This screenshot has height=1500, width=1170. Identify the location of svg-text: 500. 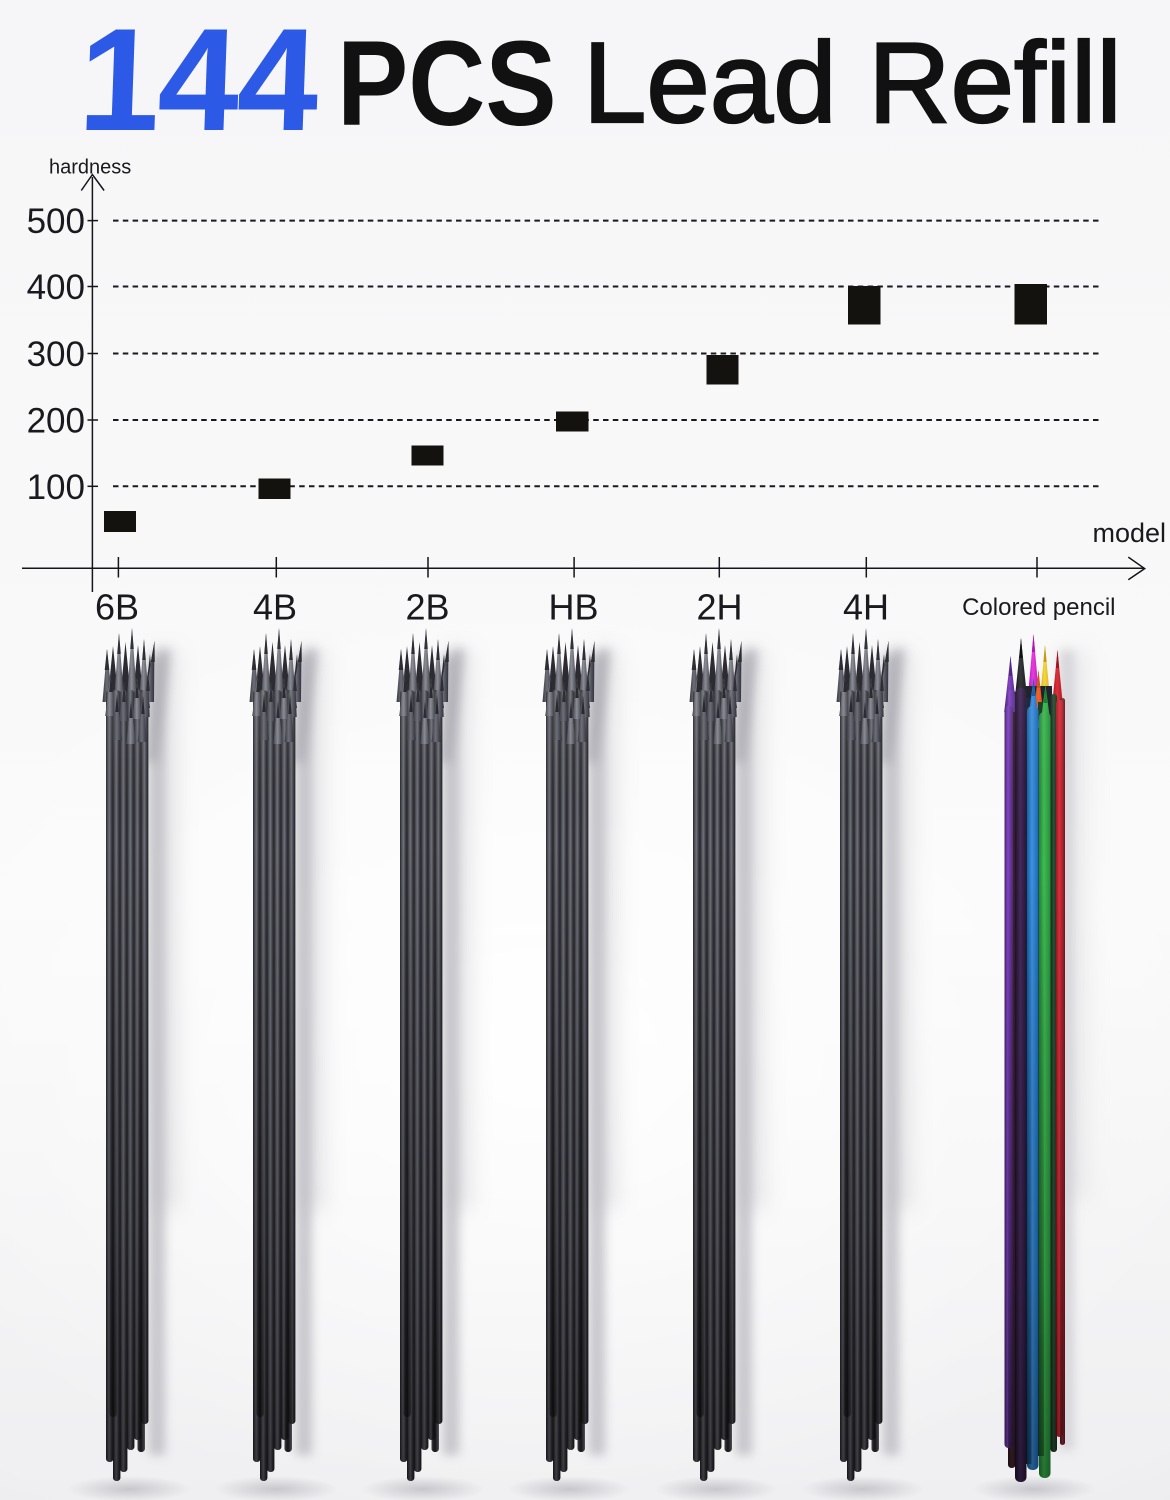
(56, 221).